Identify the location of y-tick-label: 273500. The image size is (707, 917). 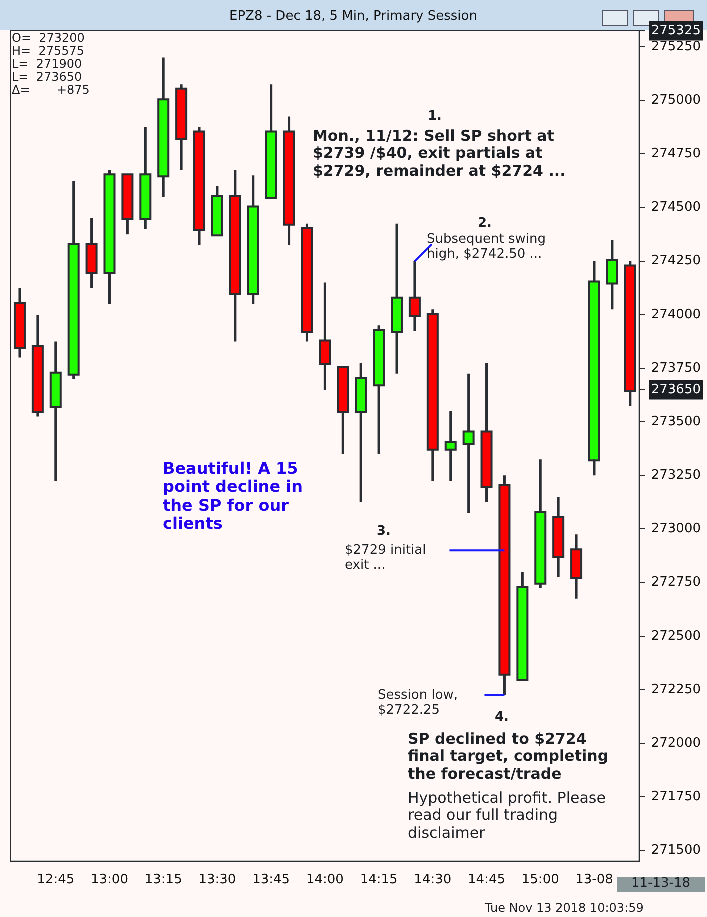
(676, 422).